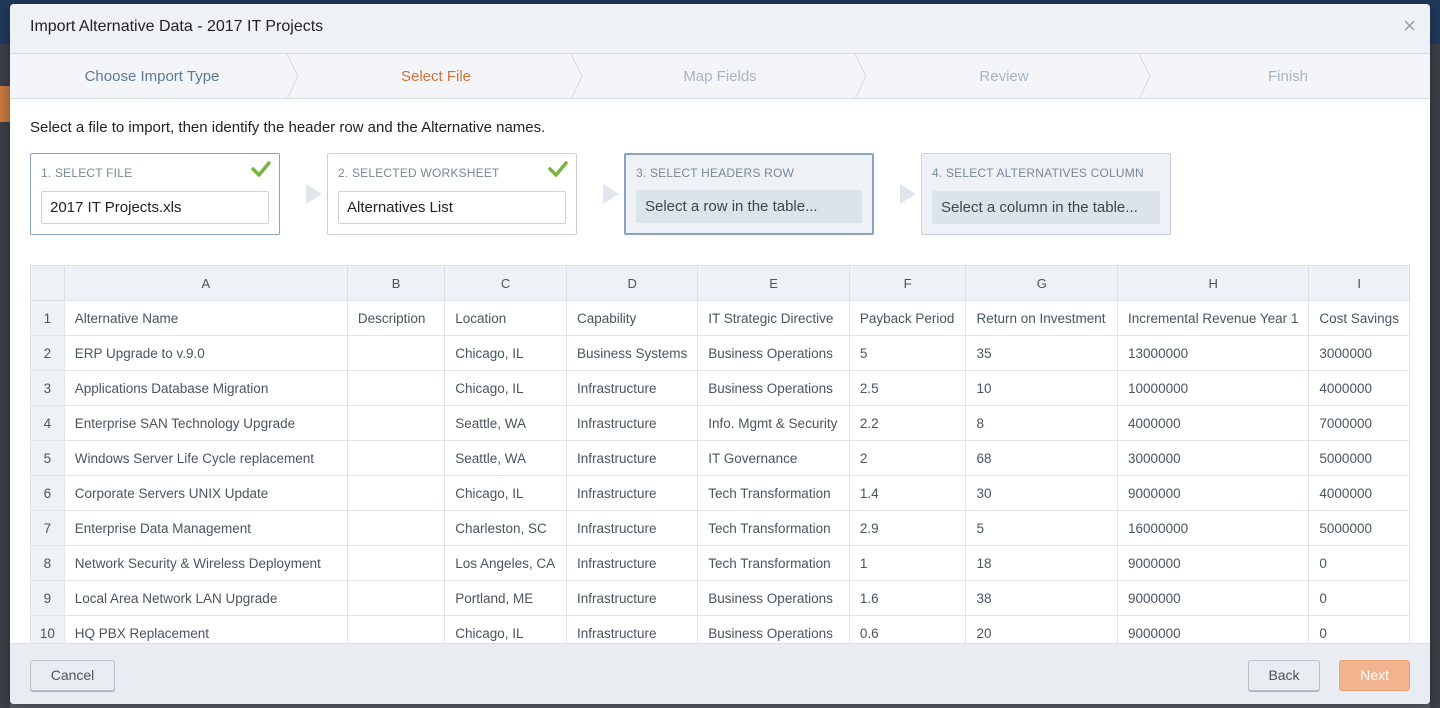  I want to click on row-number: 6, so click(47, 493).